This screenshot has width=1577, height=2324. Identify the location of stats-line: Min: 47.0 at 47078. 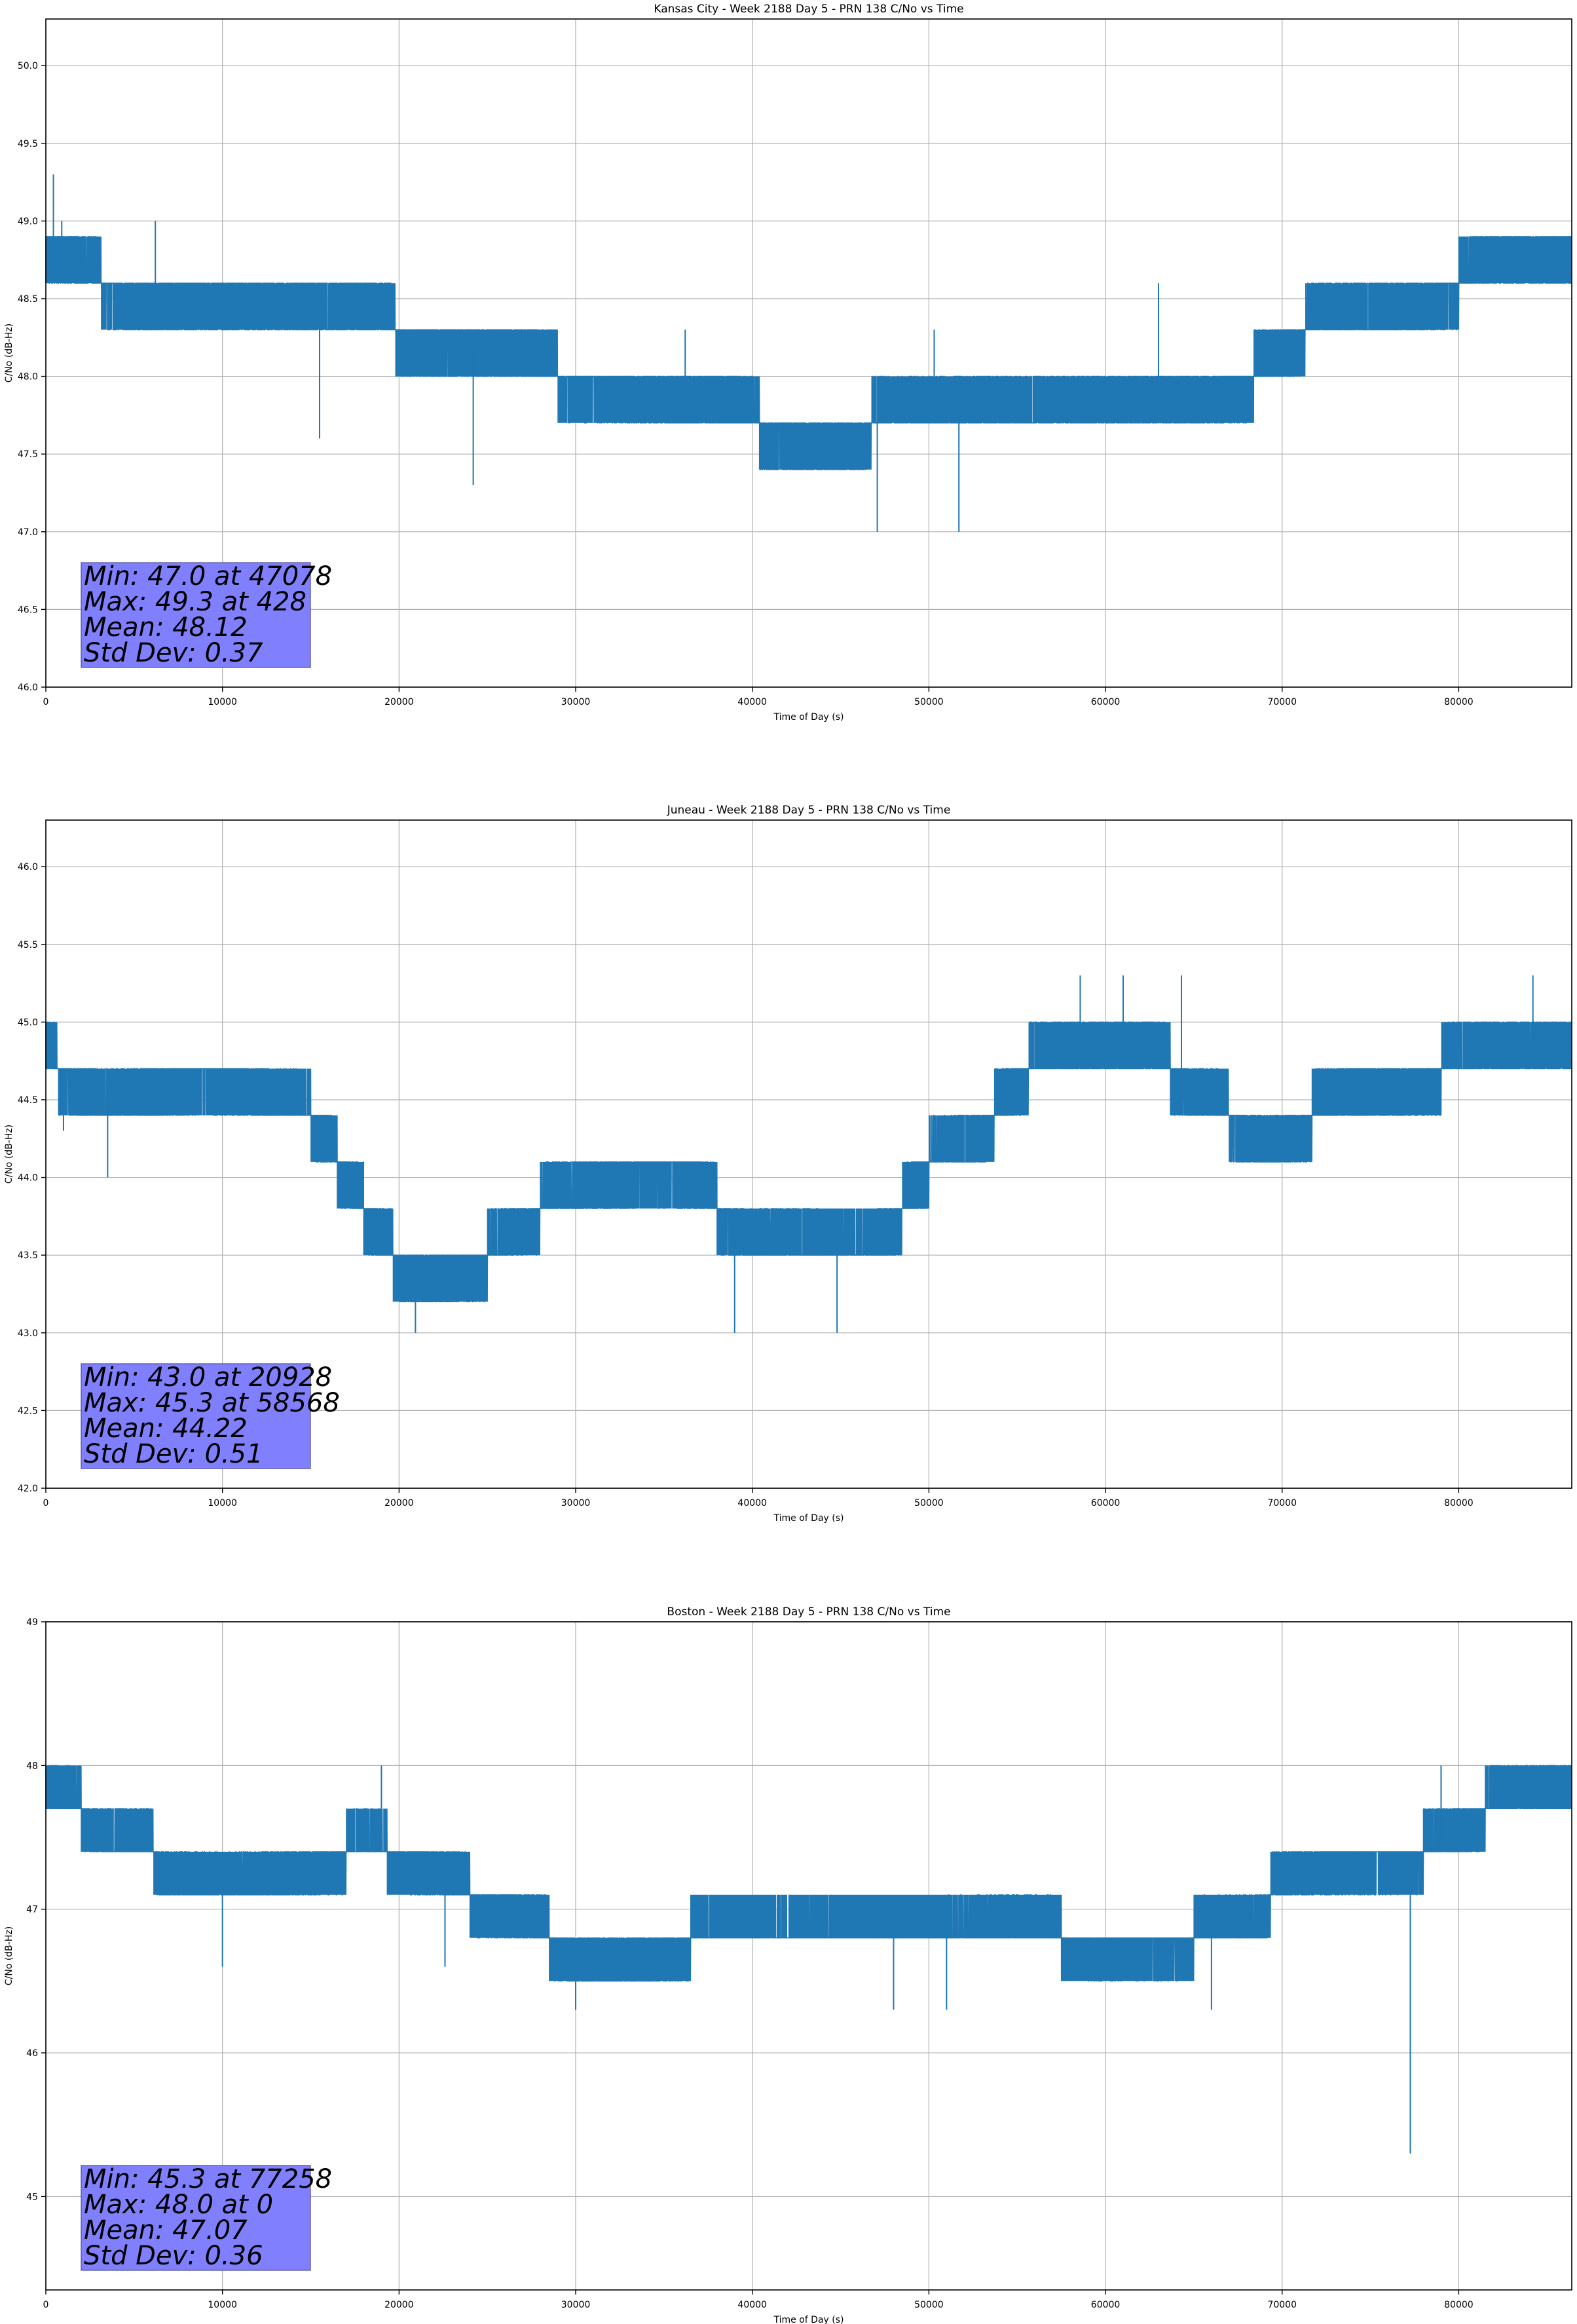
(208, 576).